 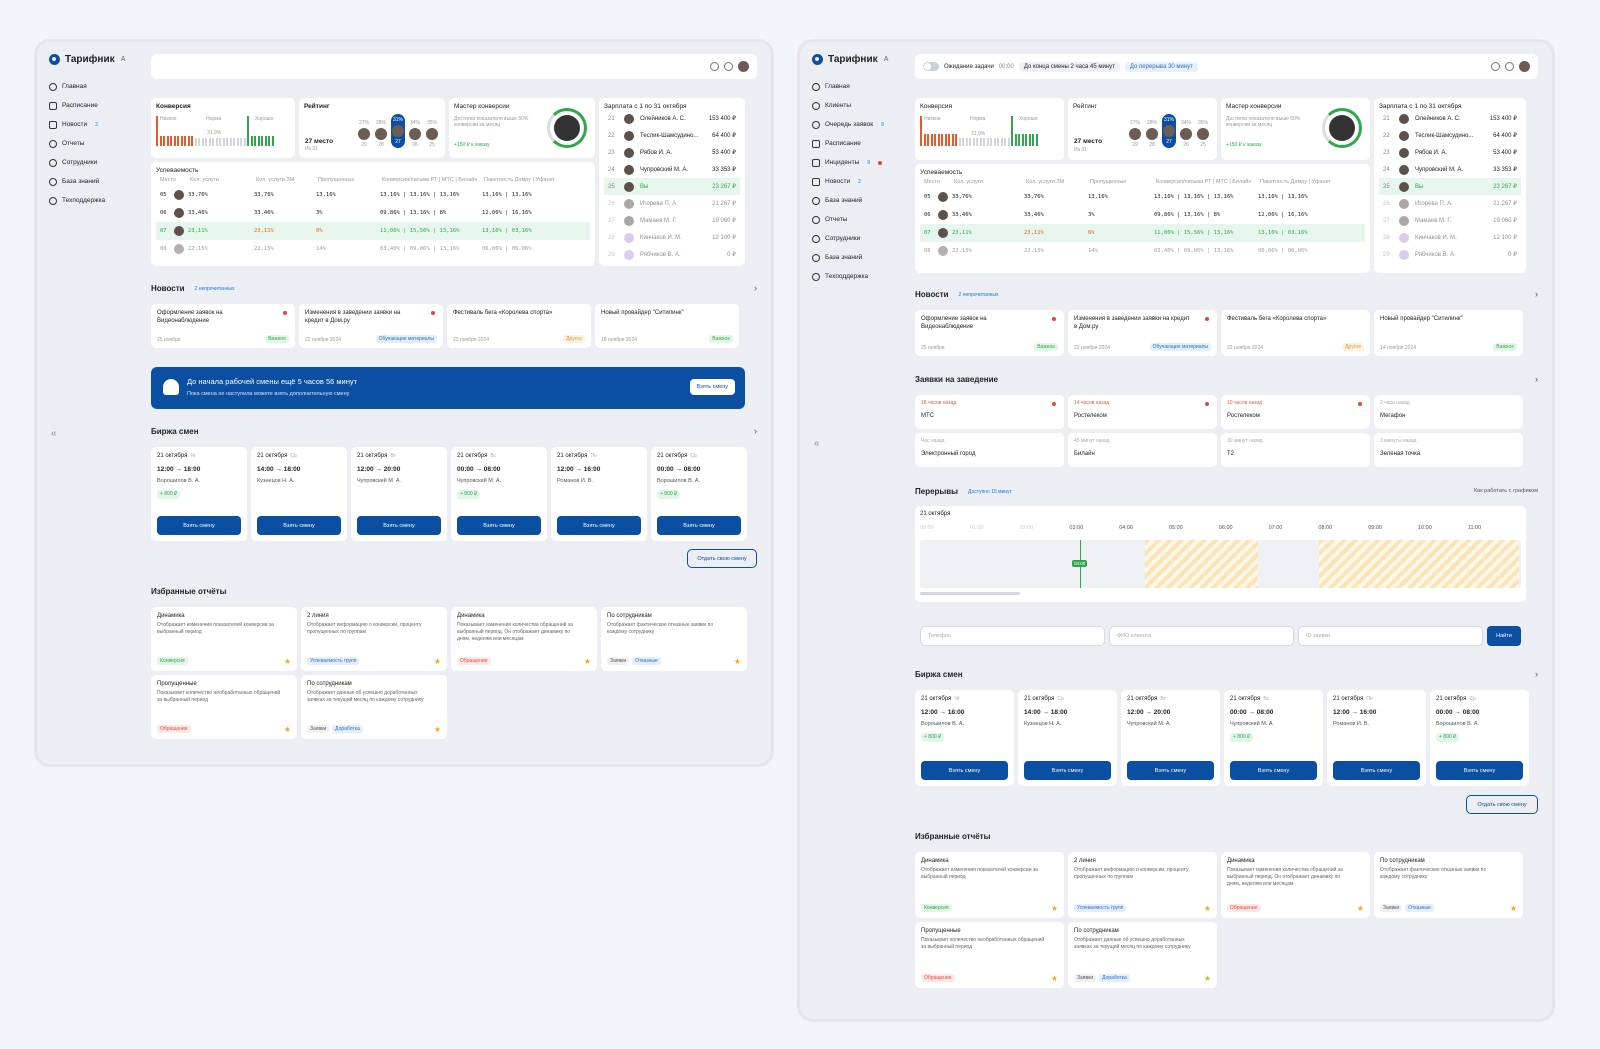 I want to click on sidebar-item-queue: Очередь заявок 9, so click(x=856, y=124).